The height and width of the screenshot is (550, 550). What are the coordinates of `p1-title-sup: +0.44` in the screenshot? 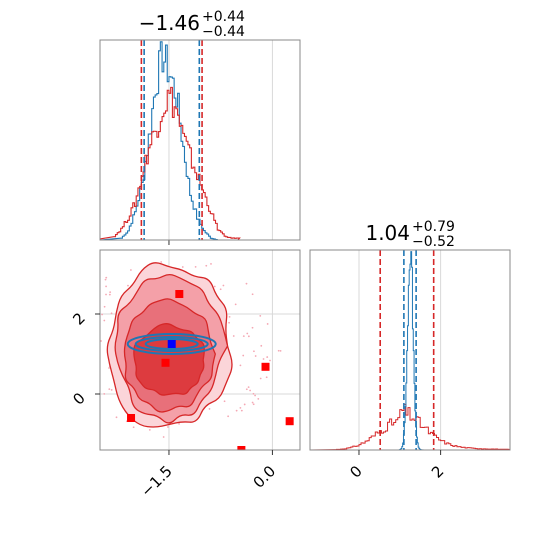 It's located at (223, 17).